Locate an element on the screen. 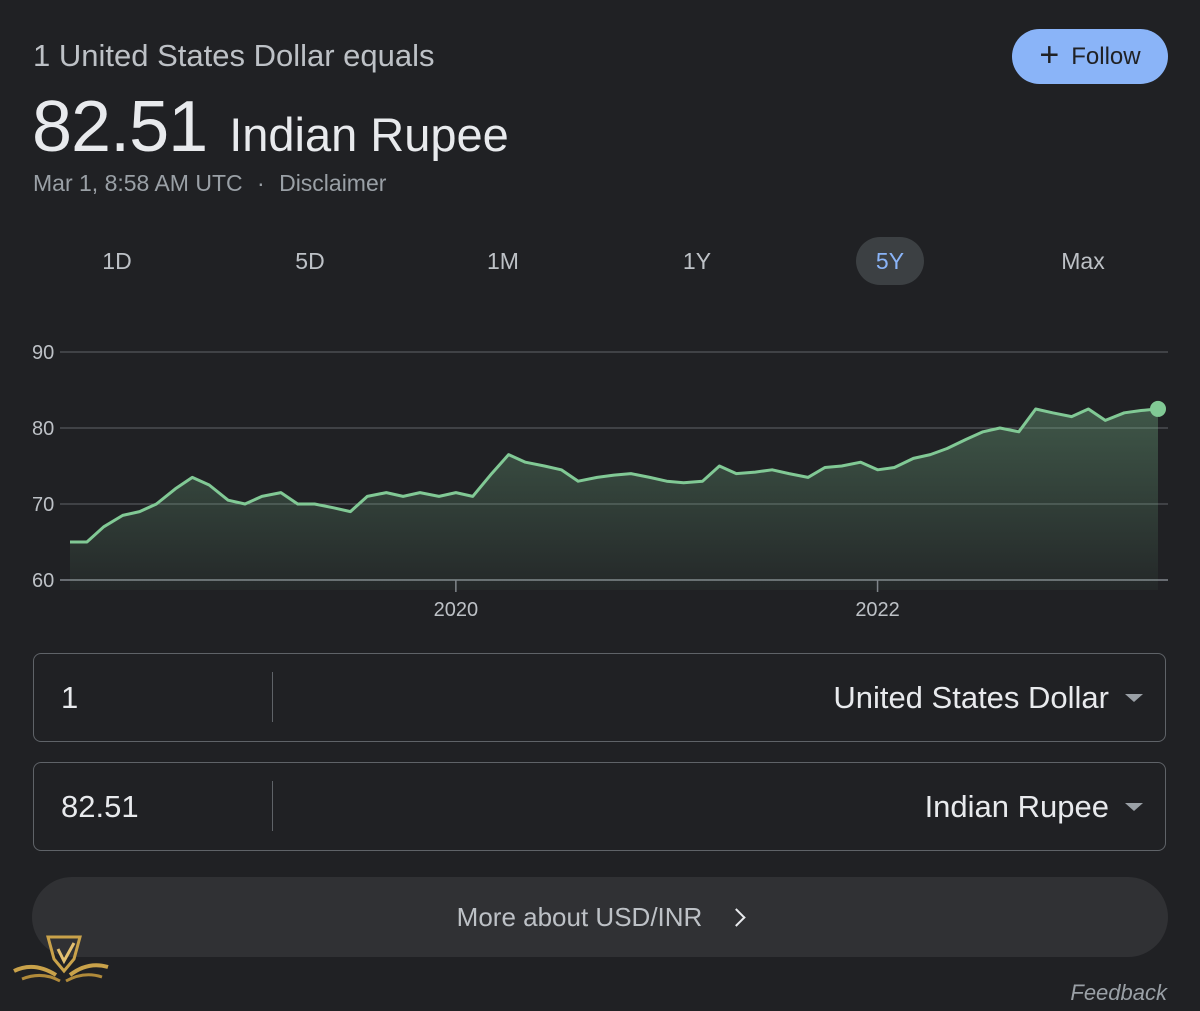 This screenshot has width=1200, height=1011. y-tick-label: 90 is located at coordinates (43, 353).